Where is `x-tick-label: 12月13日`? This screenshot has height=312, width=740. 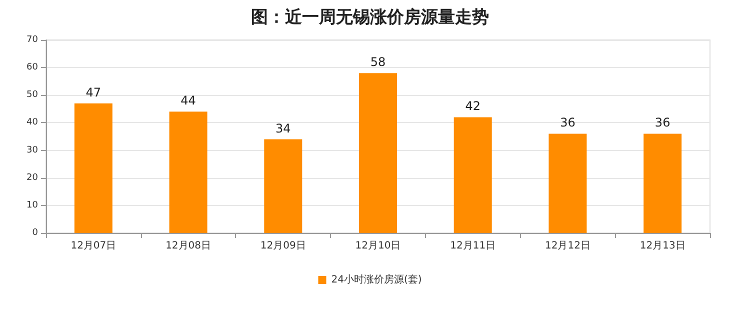
x-tick-label: 12月13日 is located at coordinates (663, 246).